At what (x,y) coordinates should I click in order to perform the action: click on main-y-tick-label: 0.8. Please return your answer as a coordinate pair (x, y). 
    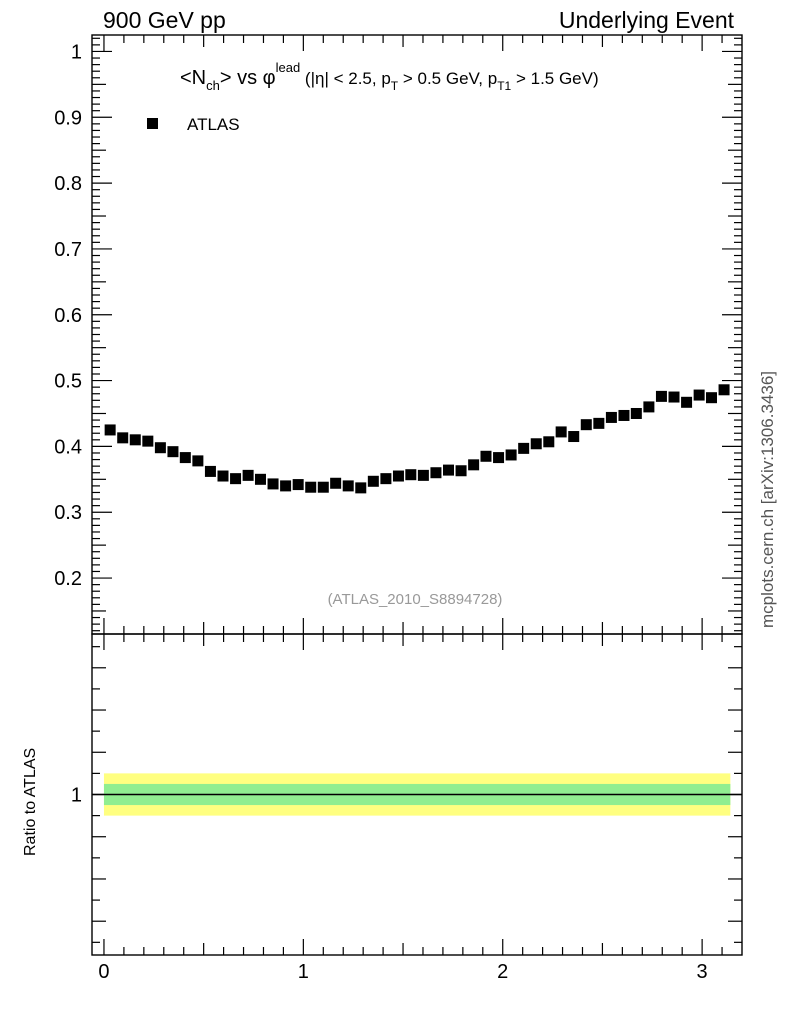
    Looking at the image, I should click on (68, 184).